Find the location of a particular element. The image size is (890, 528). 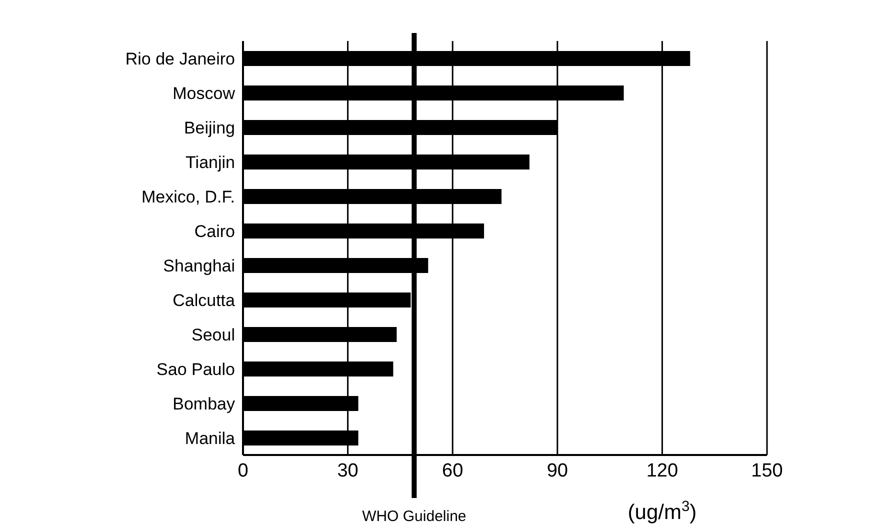

y-tick-label: Calcutta is located at coordinates (204, 300).